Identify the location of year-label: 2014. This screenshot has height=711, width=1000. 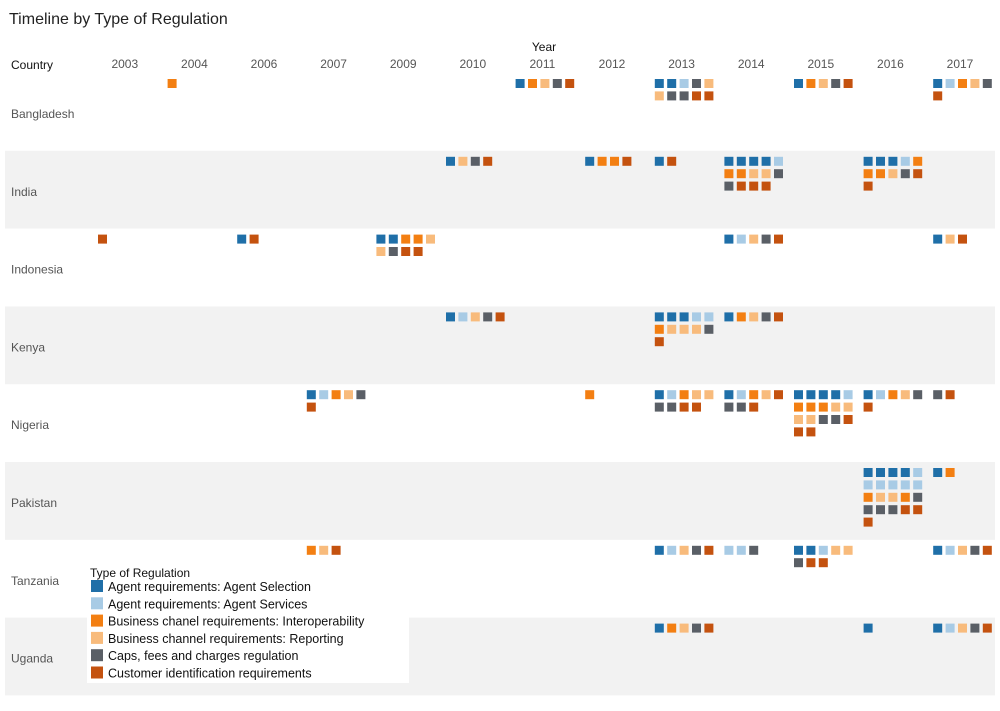
(751, 64).